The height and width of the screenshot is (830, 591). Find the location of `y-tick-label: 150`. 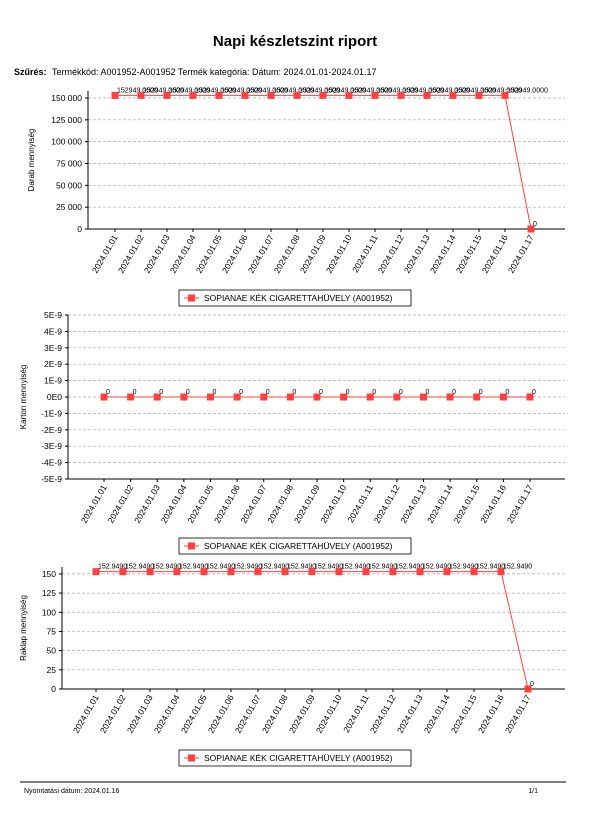

y-tick-label: 150 is located at coordinates (49, 574).